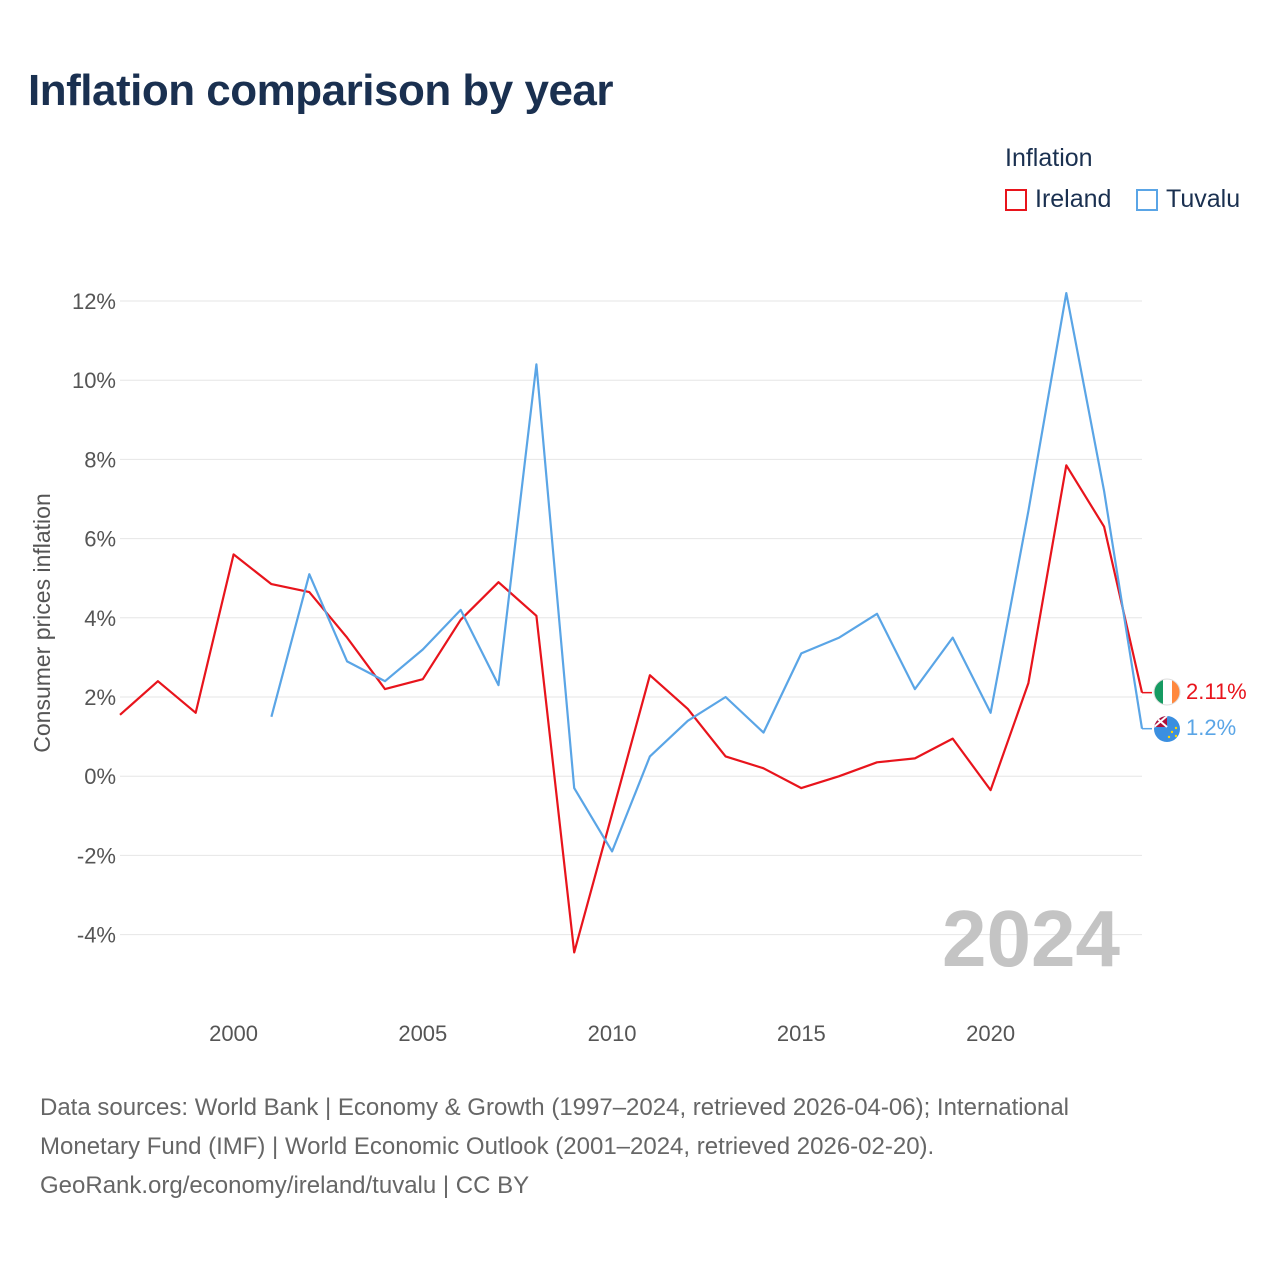 This screenshot has height=1280, width=1280. What do you see at coordinates (321, 90) in the screenshot?
I see `chart-title: Inflation comparison by year` at bounding box center [321, 90].